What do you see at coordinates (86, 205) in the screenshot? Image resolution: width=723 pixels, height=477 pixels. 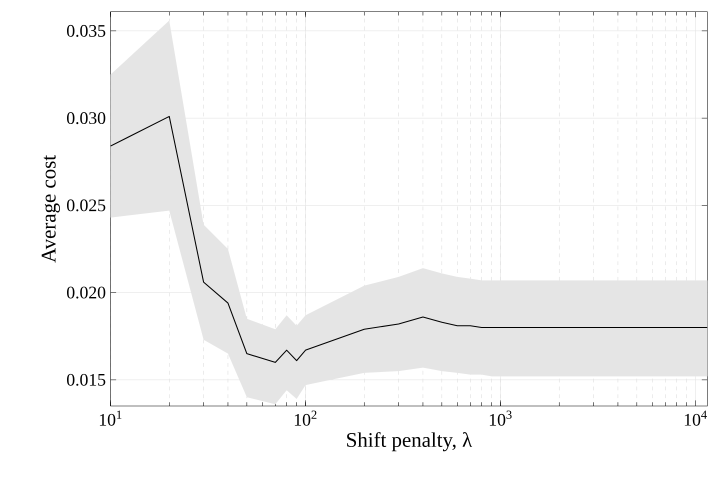 I see `y-tick-label: 0.025` at bounding box center [86, 205].